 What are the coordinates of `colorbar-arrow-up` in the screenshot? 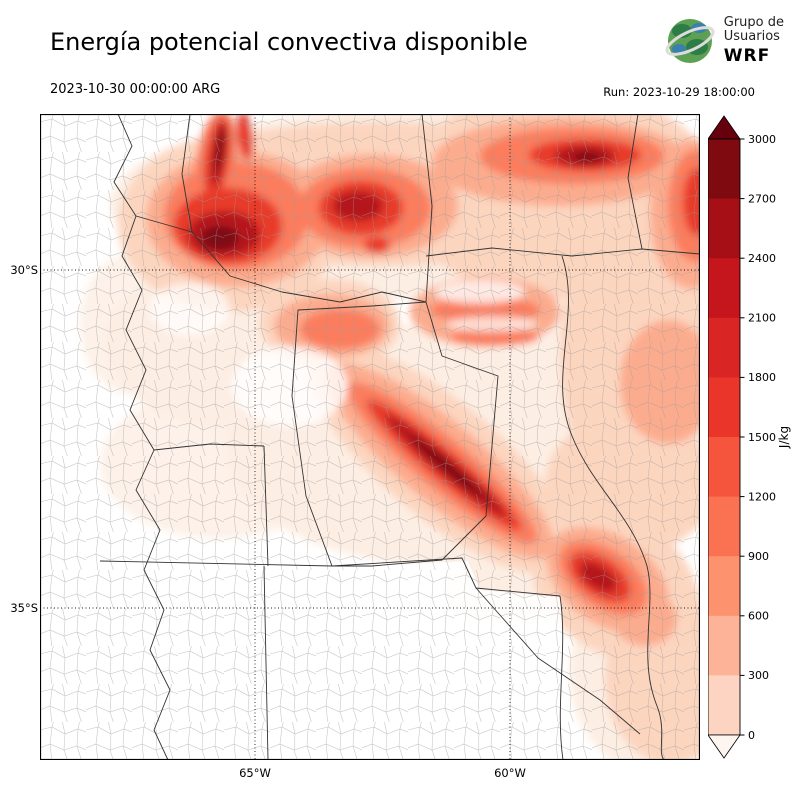 It's located at (724, 127).